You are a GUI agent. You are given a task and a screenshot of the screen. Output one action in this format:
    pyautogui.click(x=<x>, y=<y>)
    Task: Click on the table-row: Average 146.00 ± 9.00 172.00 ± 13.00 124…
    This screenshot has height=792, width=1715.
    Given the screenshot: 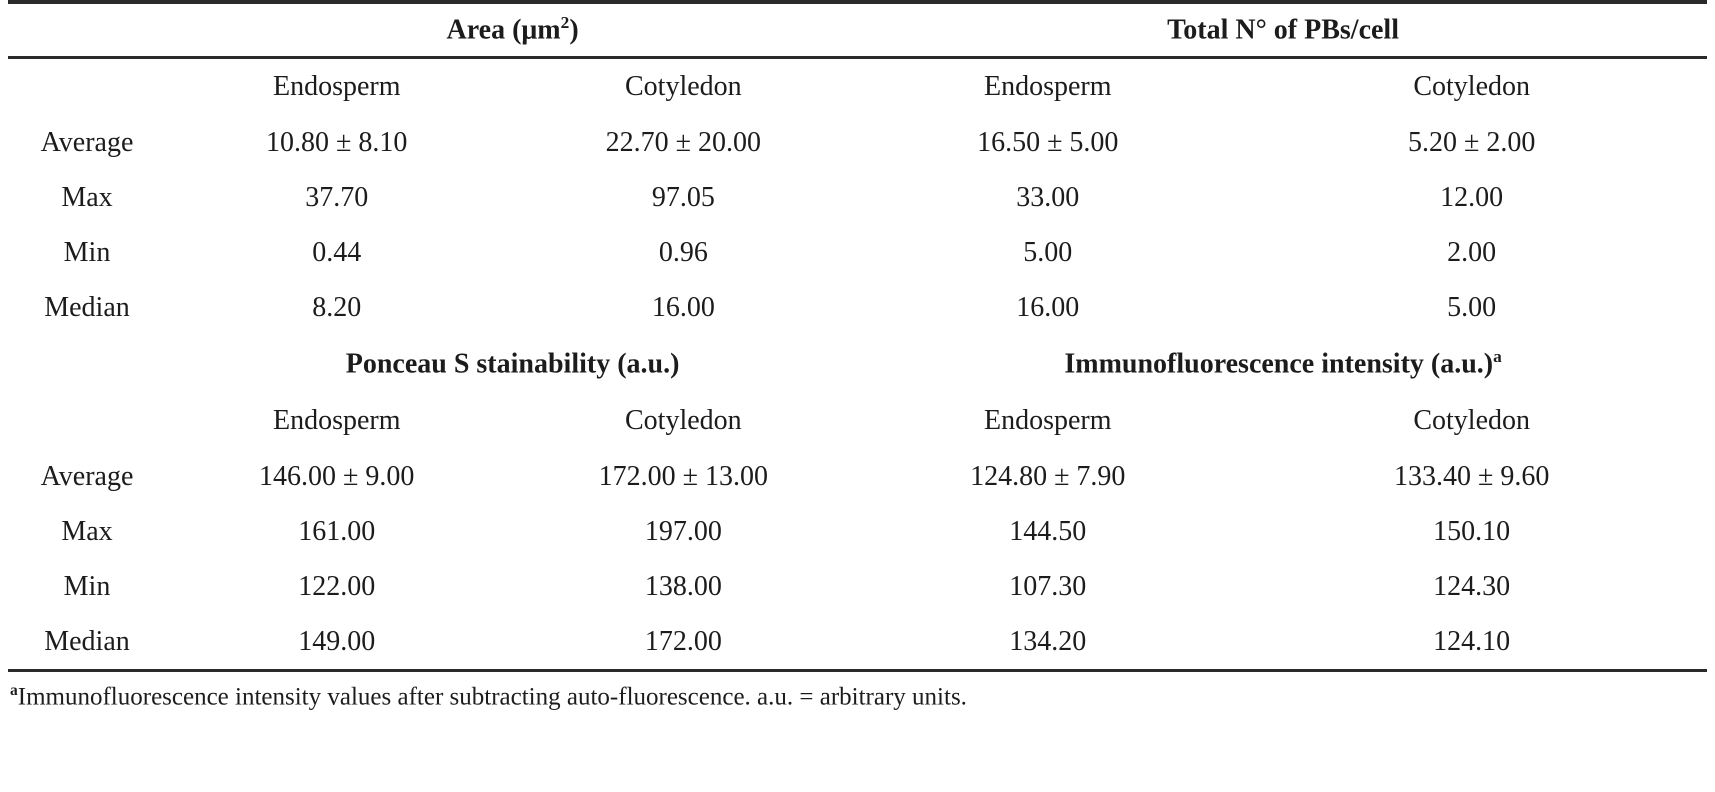 What is the action you would take?
    pyautogui.click(x=857, y=476)
    